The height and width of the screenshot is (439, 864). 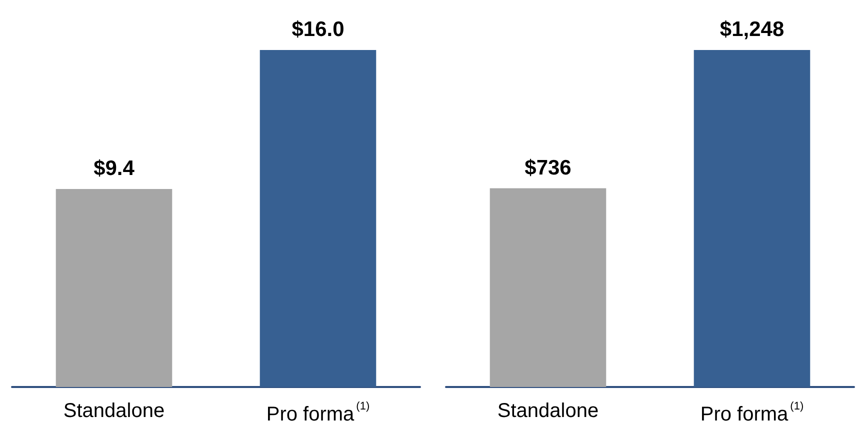 What do you see at coordinates (114, 168) in the screenshot?
I see `data-label: $9.4` at bounding box center [114, 168].